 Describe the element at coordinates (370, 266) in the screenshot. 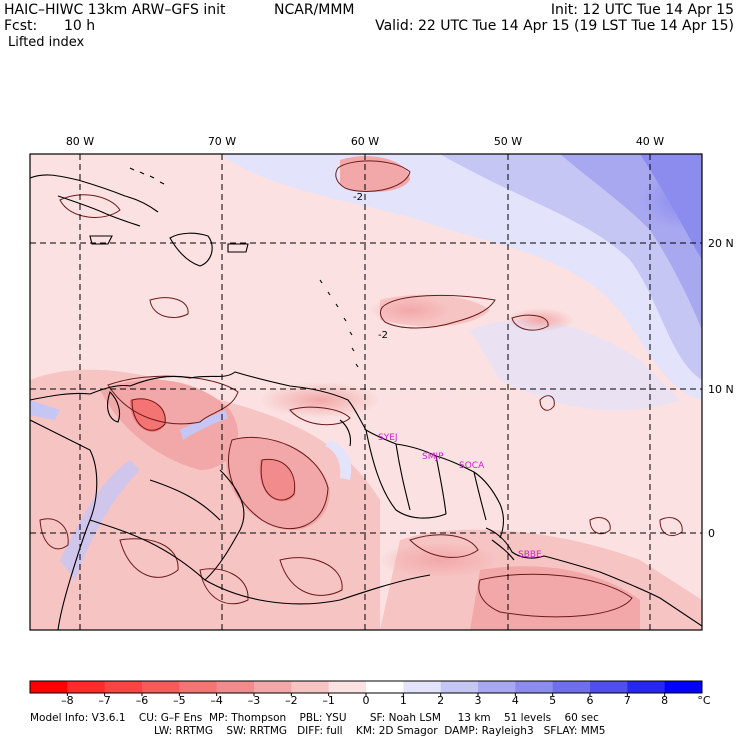

I see `contour-value-labels: -2 -2` at that location.